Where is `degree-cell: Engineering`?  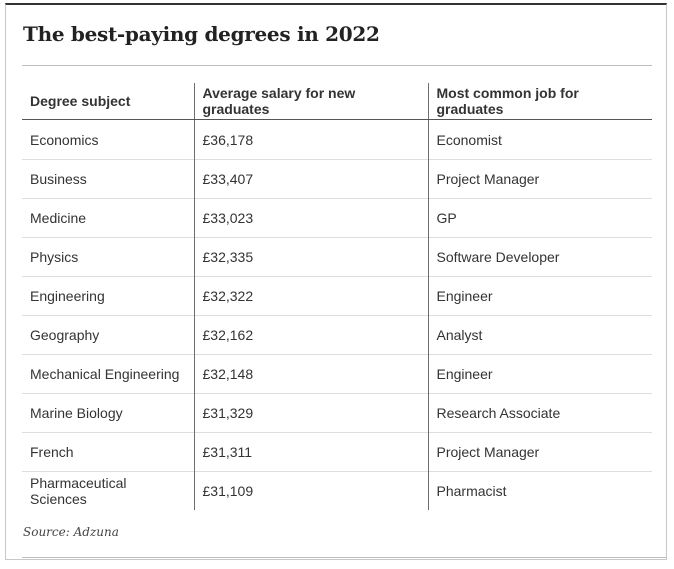 degree-cell: Engineering is located at coordinates (108, 296).